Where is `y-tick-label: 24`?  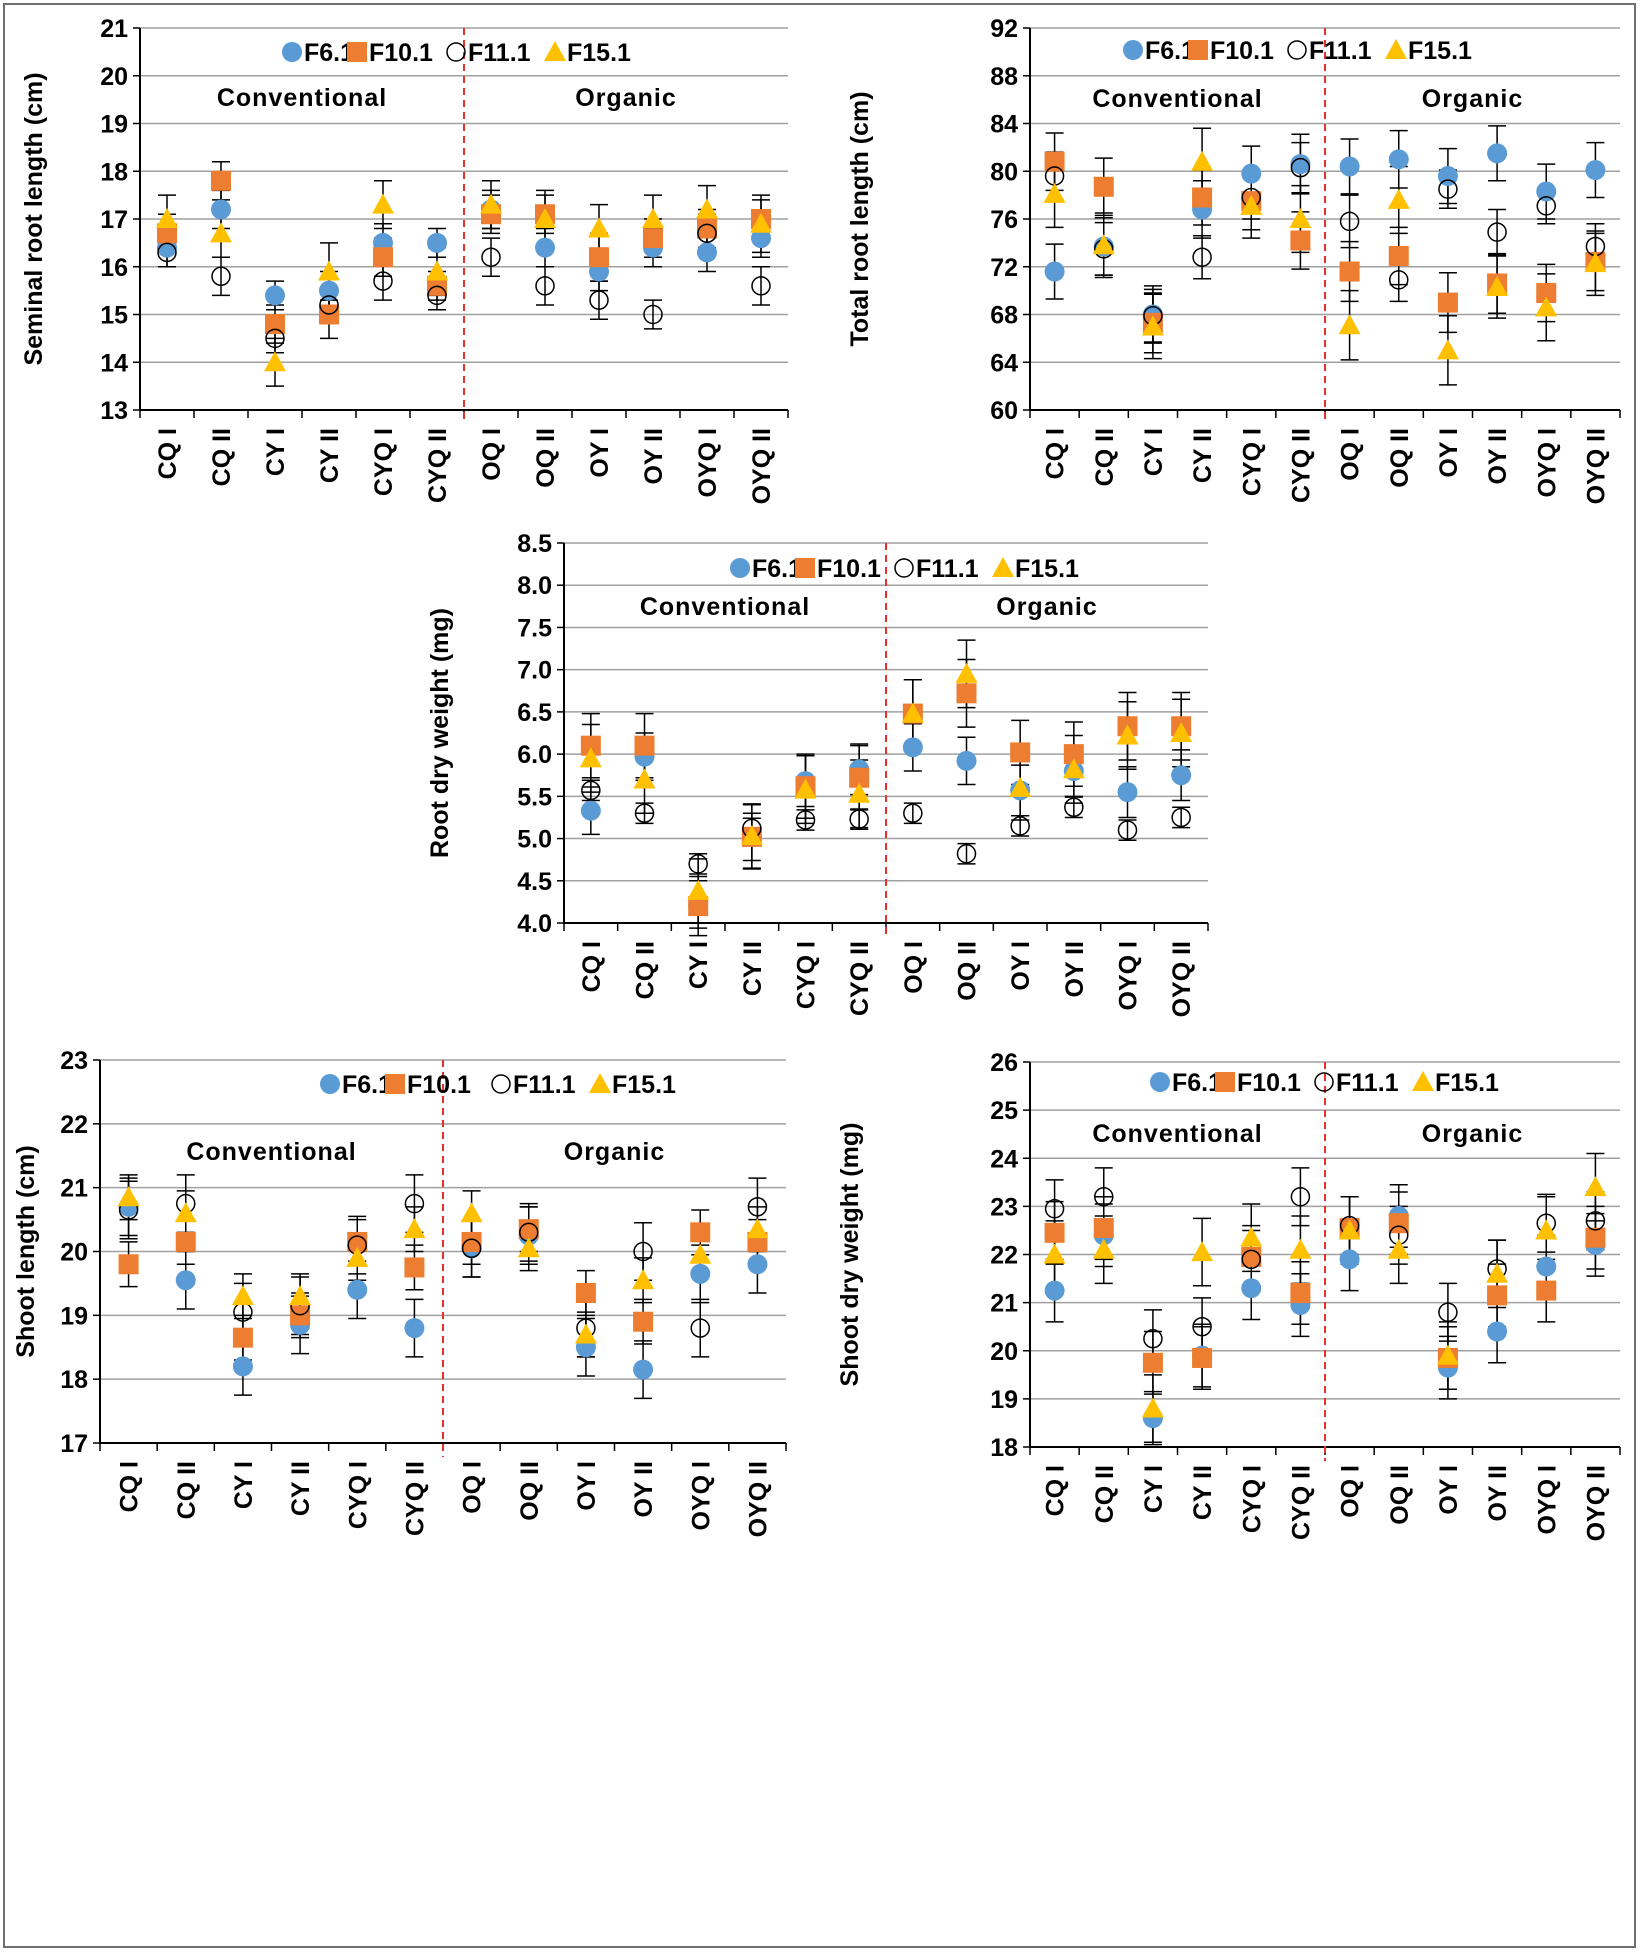 y-tick-label: 24 is located at coordinates (1004, 1159).